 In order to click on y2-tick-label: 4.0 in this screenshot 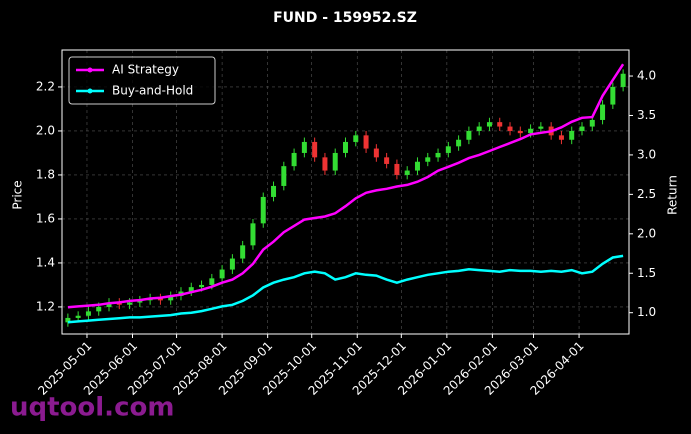, I will do `click(646, 76)`.